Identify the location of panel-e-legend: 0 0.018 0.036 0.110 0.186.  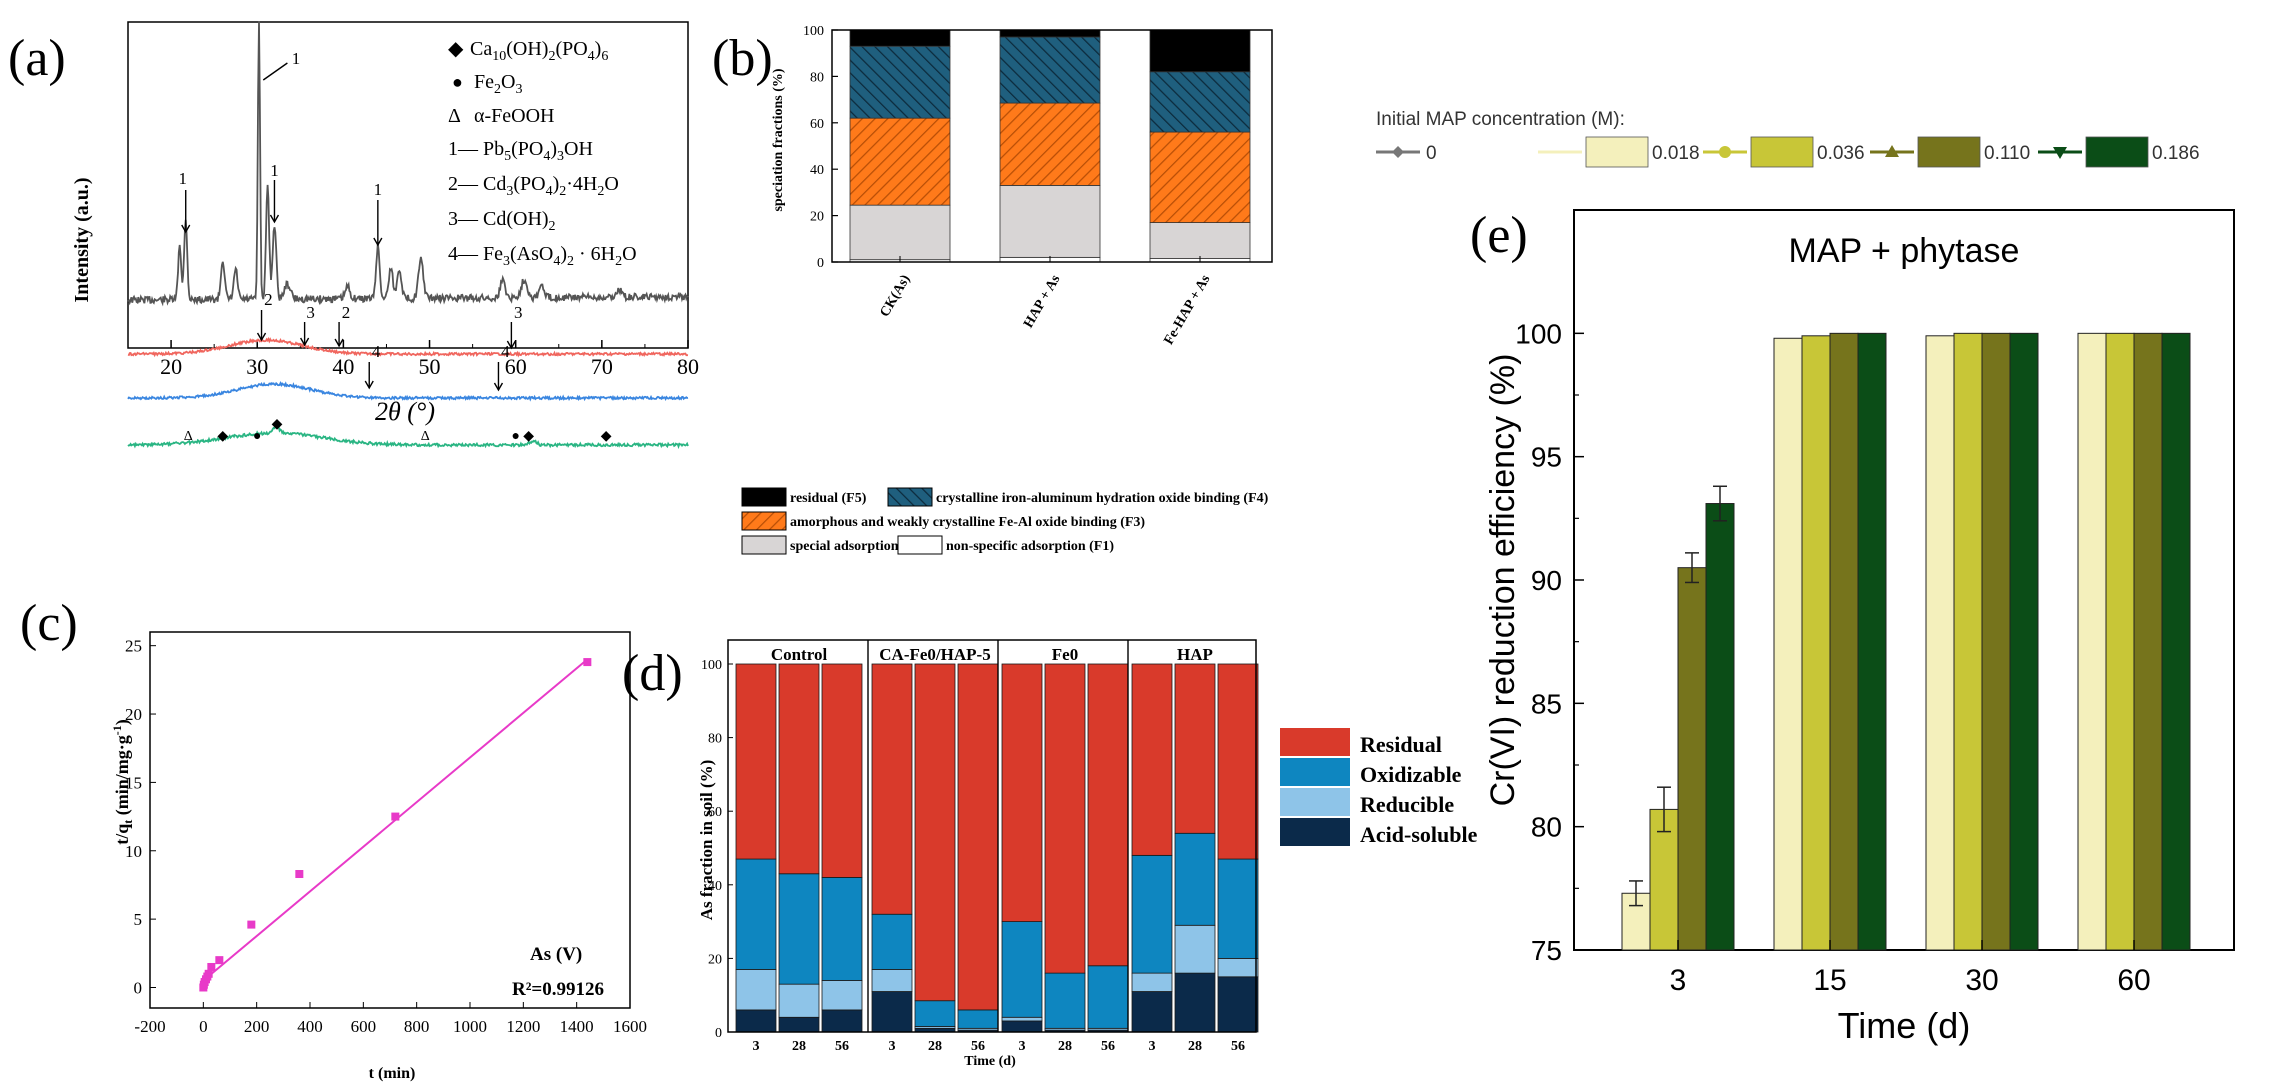
(1788, 152).